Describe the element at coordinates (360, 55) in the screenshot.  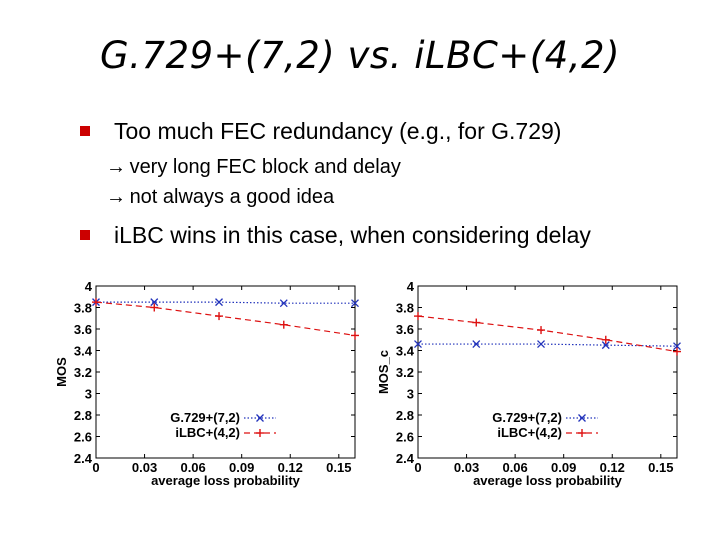
I see `slide-title: G.729+(7,2) vs. iLBC+(4,2)` at that location.